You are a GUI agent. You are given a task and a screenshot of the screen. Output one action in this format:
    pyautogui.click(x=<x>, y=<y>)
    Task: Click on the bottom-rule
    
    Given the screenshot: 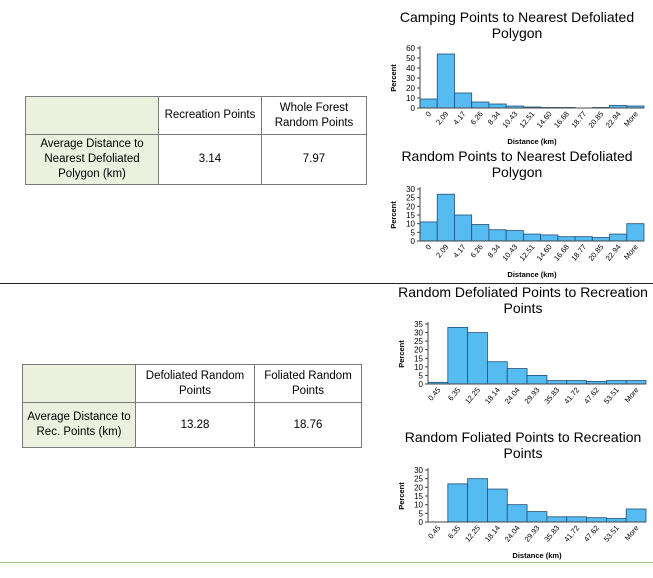 What is the action you would take?
    pyautogui.click(x=326, y=562)
    